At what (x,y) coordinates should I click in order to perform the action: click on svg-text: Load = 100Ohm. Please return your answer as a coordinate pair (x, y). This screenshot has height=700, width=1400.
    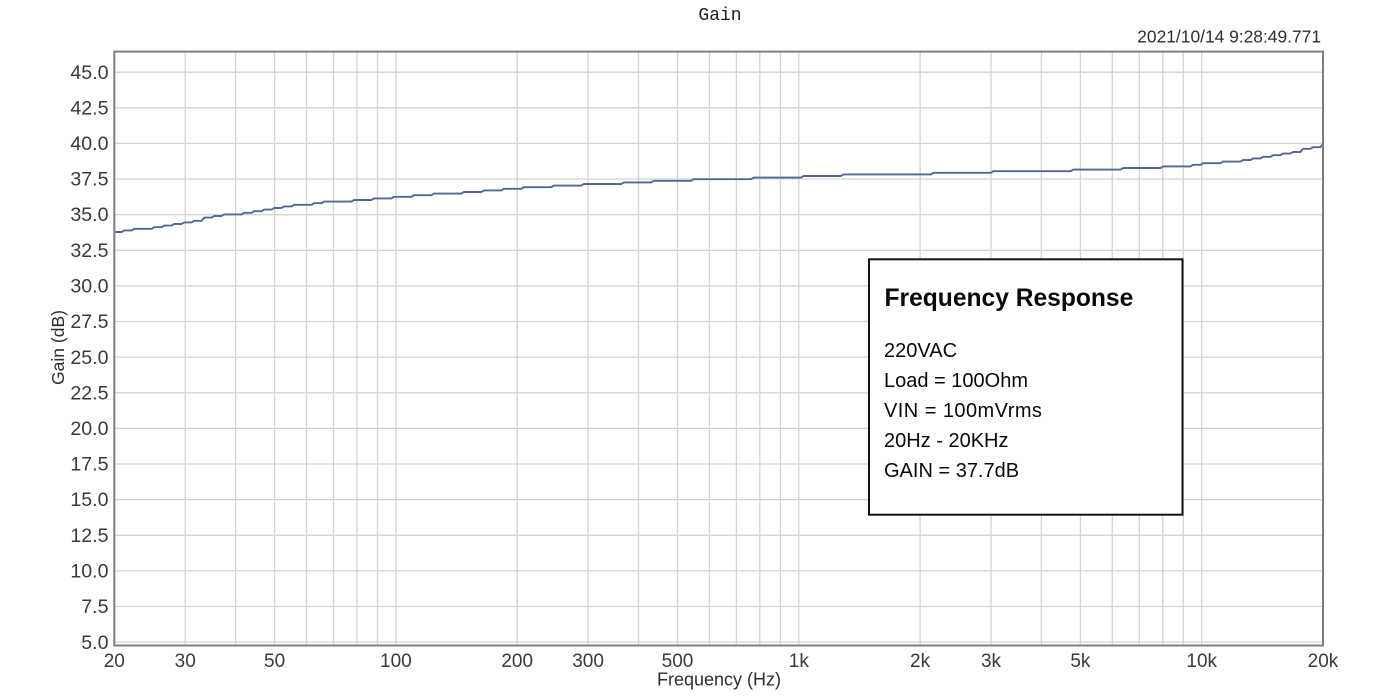
    Looking at the image, I should click on (956, 381).